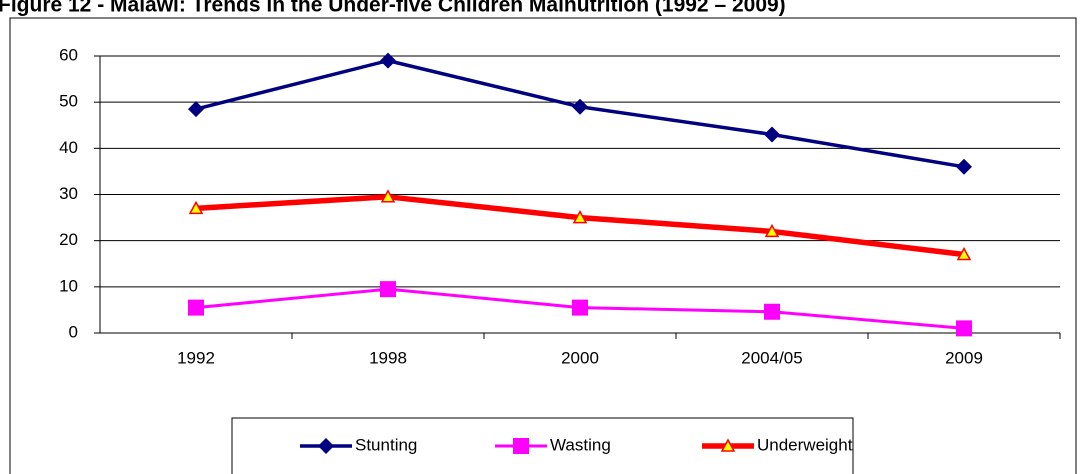 The image size is (1082, 474). Describe the element at coordinates (68, 239) in the screenshot. I see `y-tick-label: 20` at that location.